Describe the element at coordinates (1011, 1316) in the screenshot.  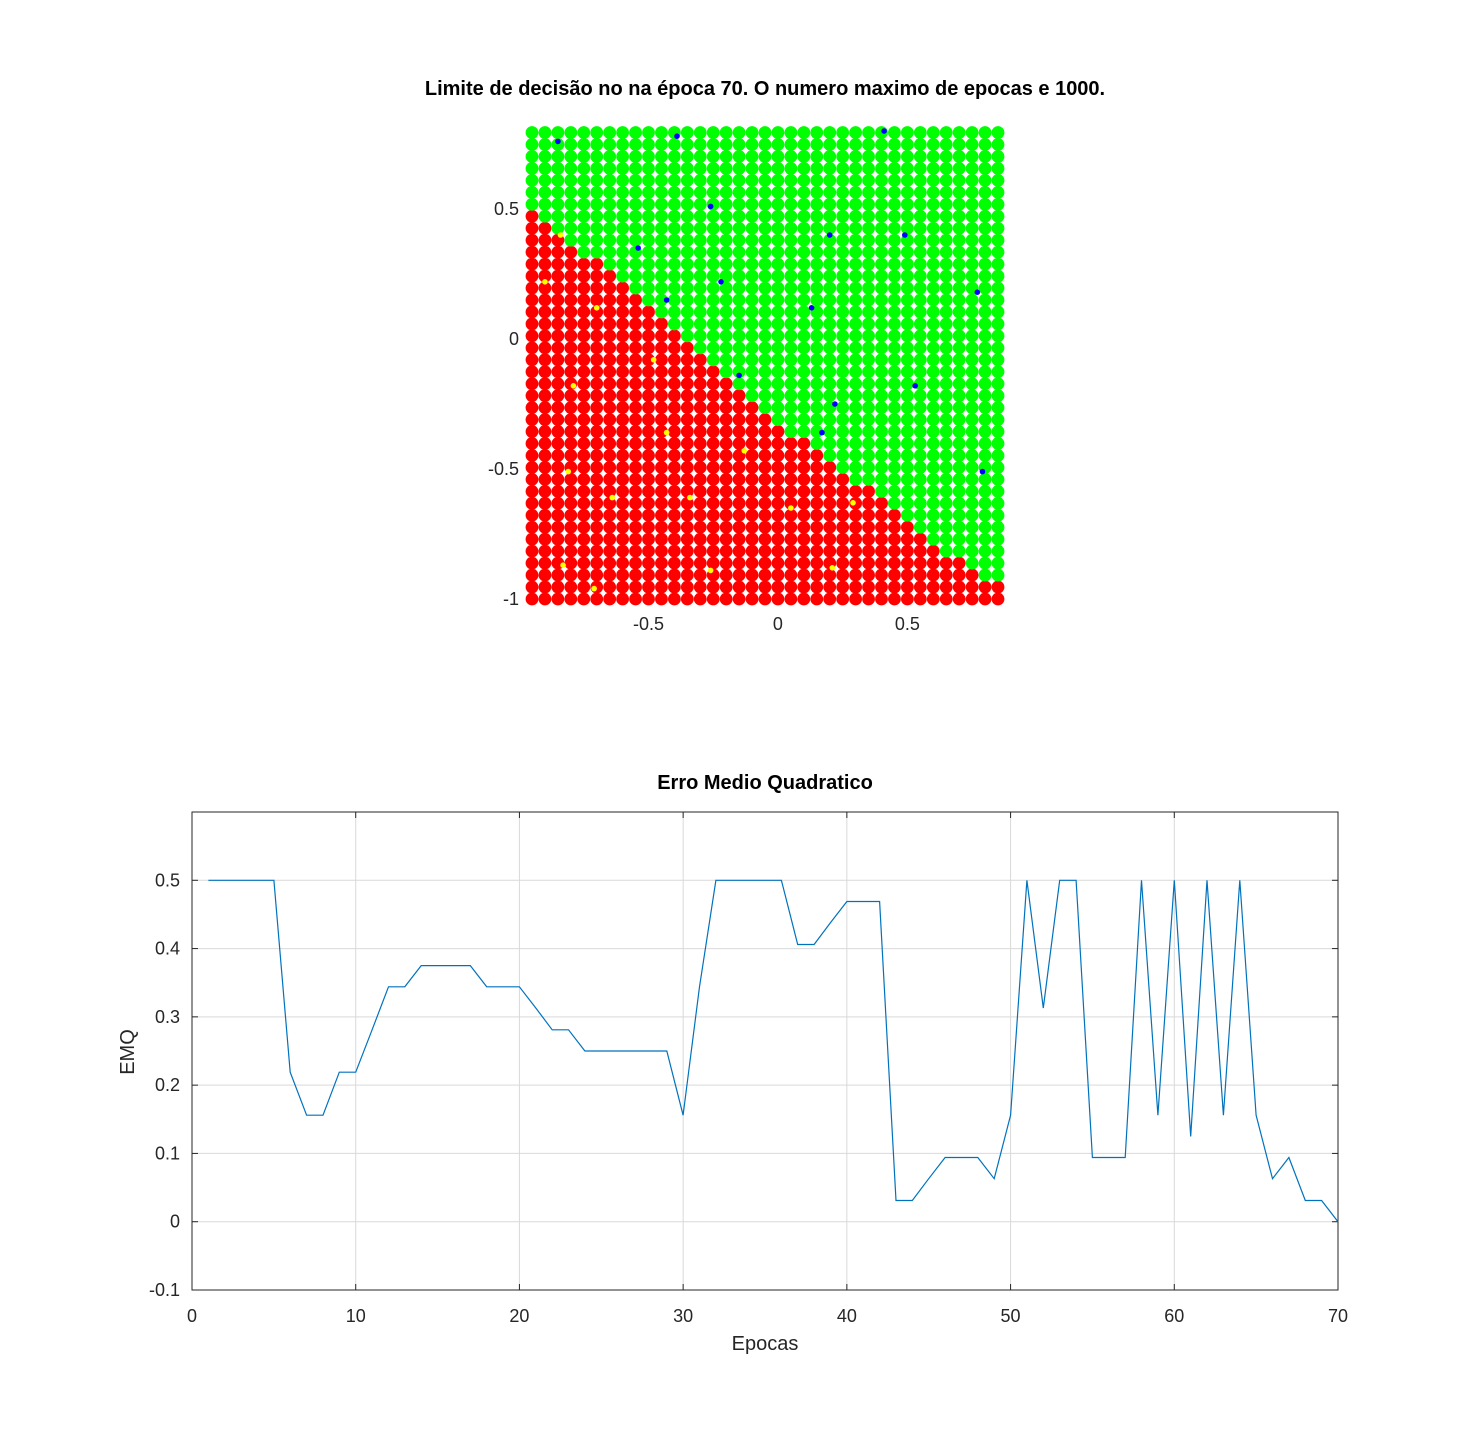
I see `bottom-x-tick-label: 50` at that location.